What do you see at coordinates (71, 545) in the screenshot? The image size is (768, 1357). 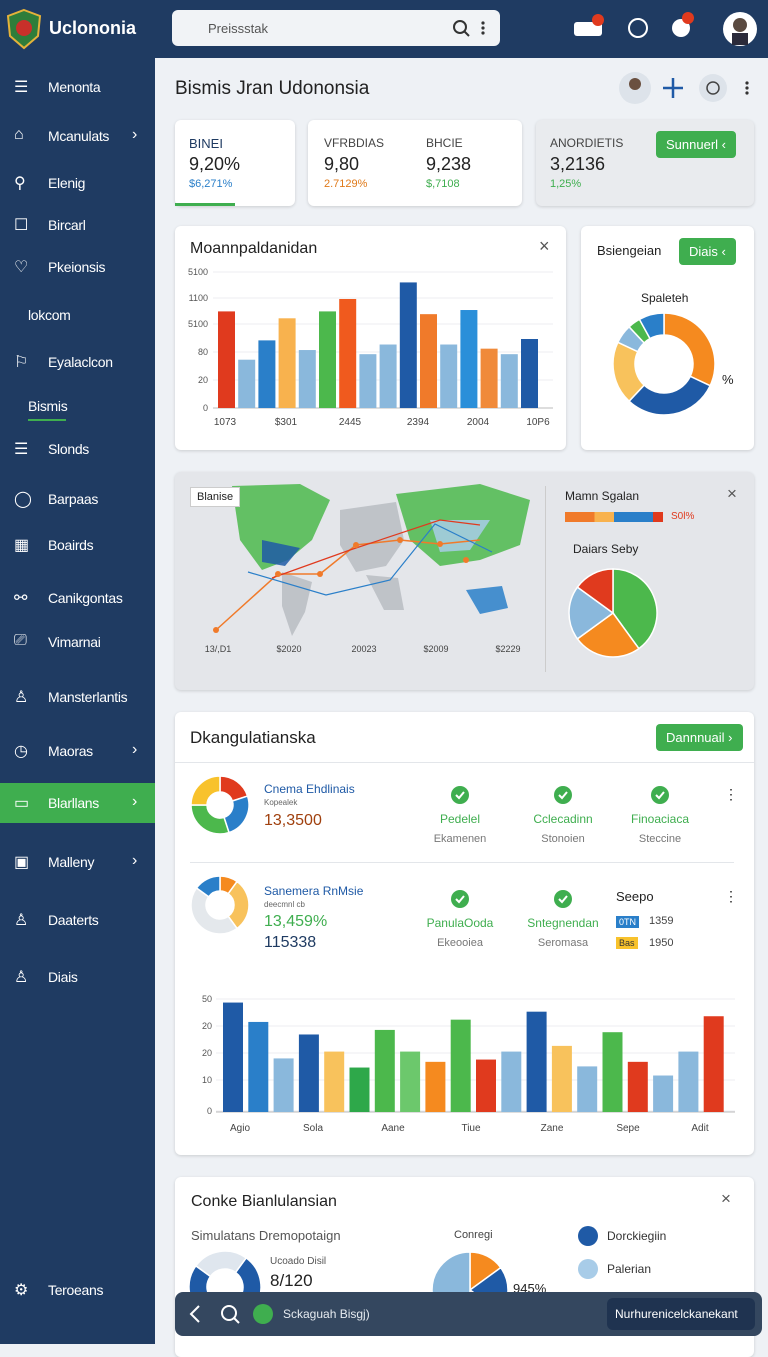 I see `nav-item: Boairds` at bounding box center [71, 545].